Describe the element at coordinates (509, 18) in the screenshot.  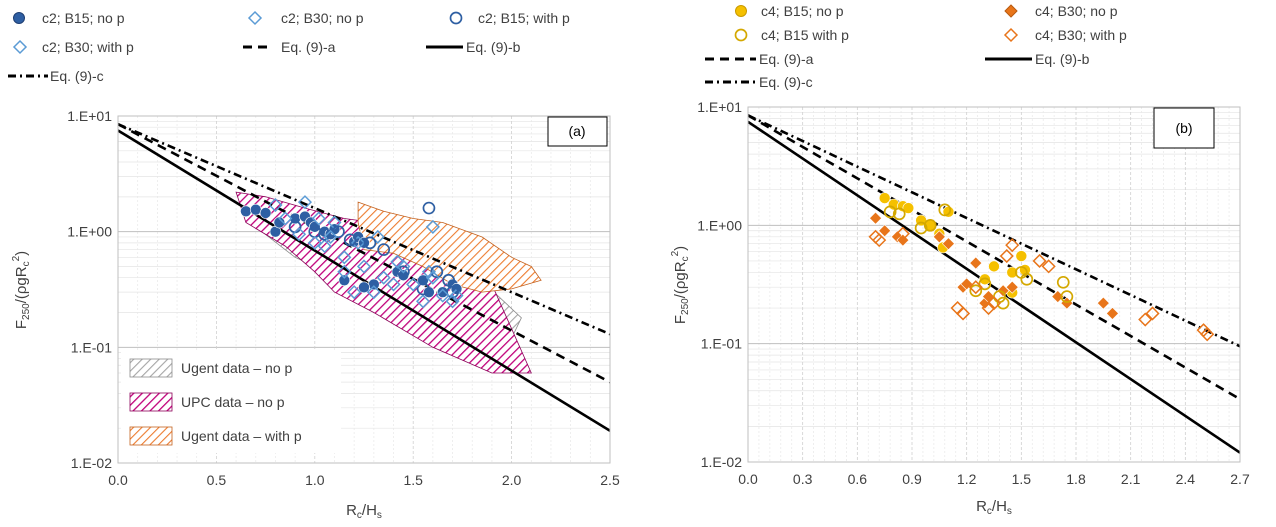
I see `legend-item: c2; B15; with p` at that location.